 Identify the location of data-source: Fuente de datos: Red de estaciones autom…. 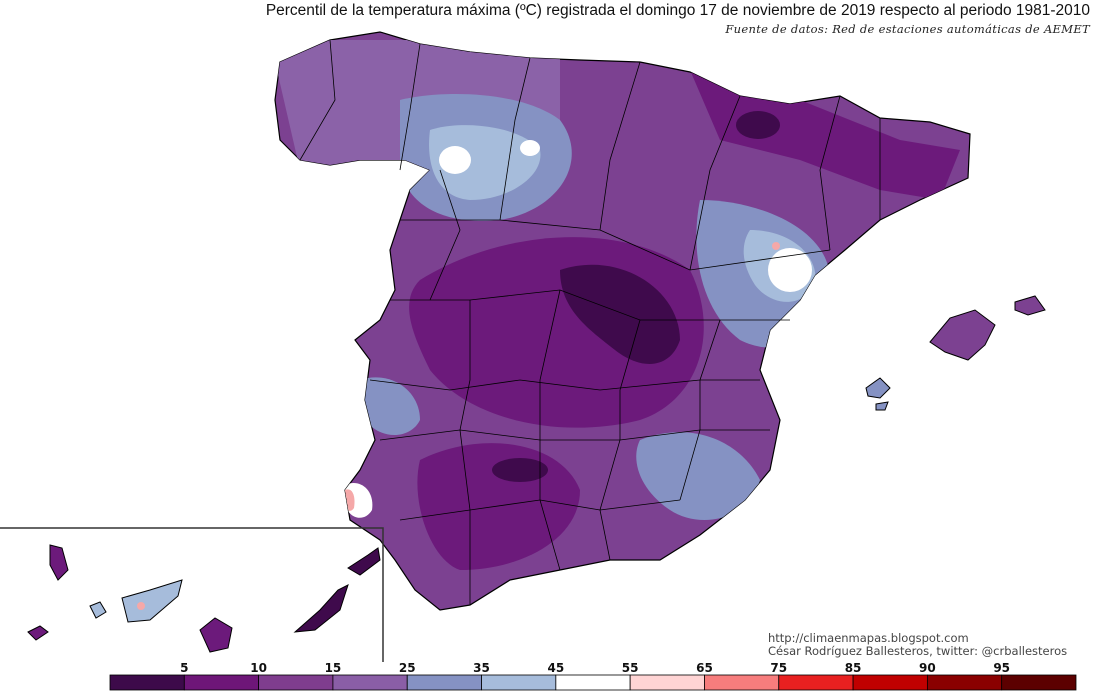
(907, 29).